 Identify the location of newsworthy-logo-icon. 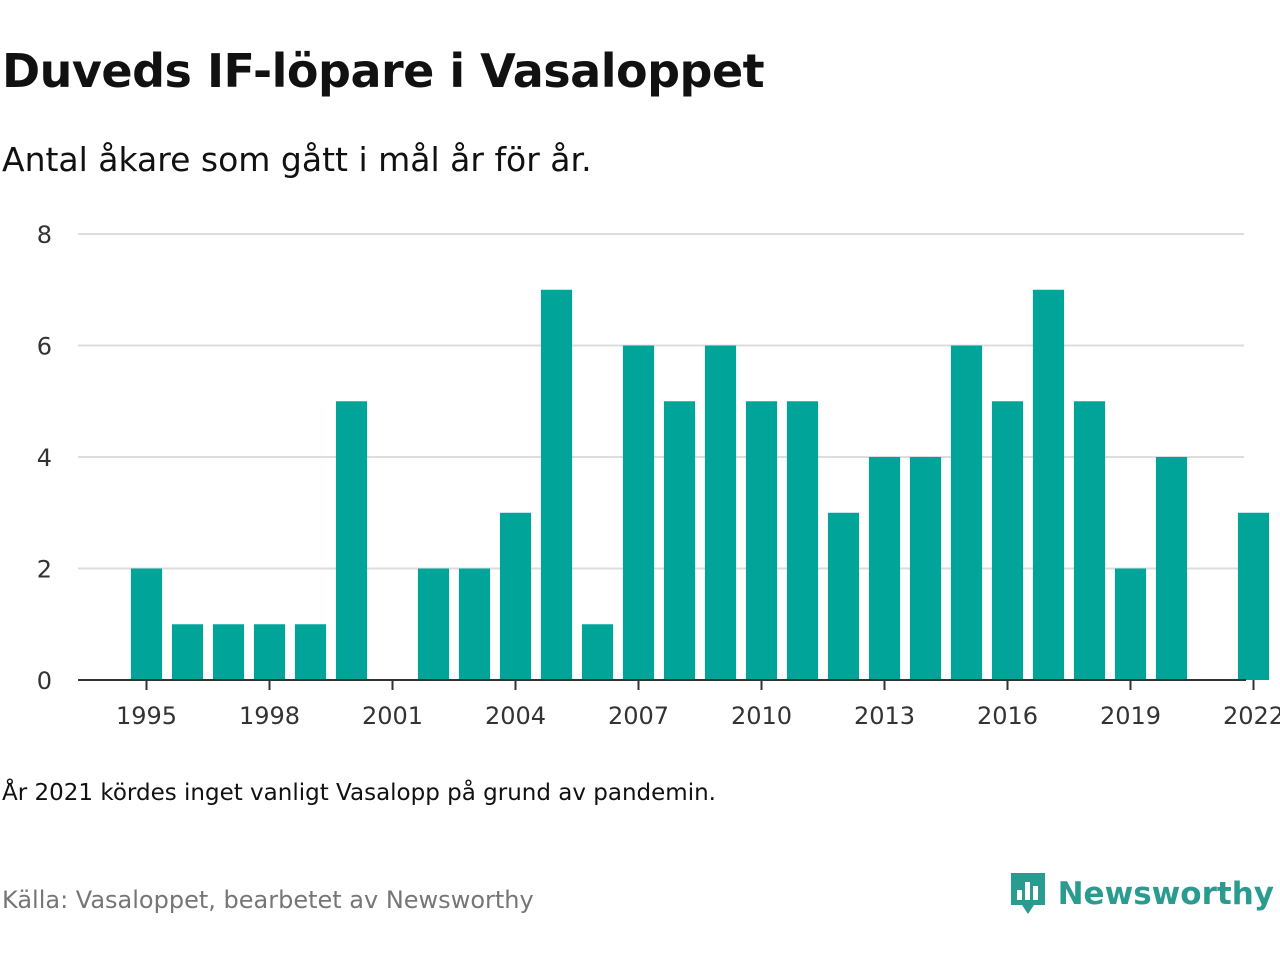
(1027, 893).